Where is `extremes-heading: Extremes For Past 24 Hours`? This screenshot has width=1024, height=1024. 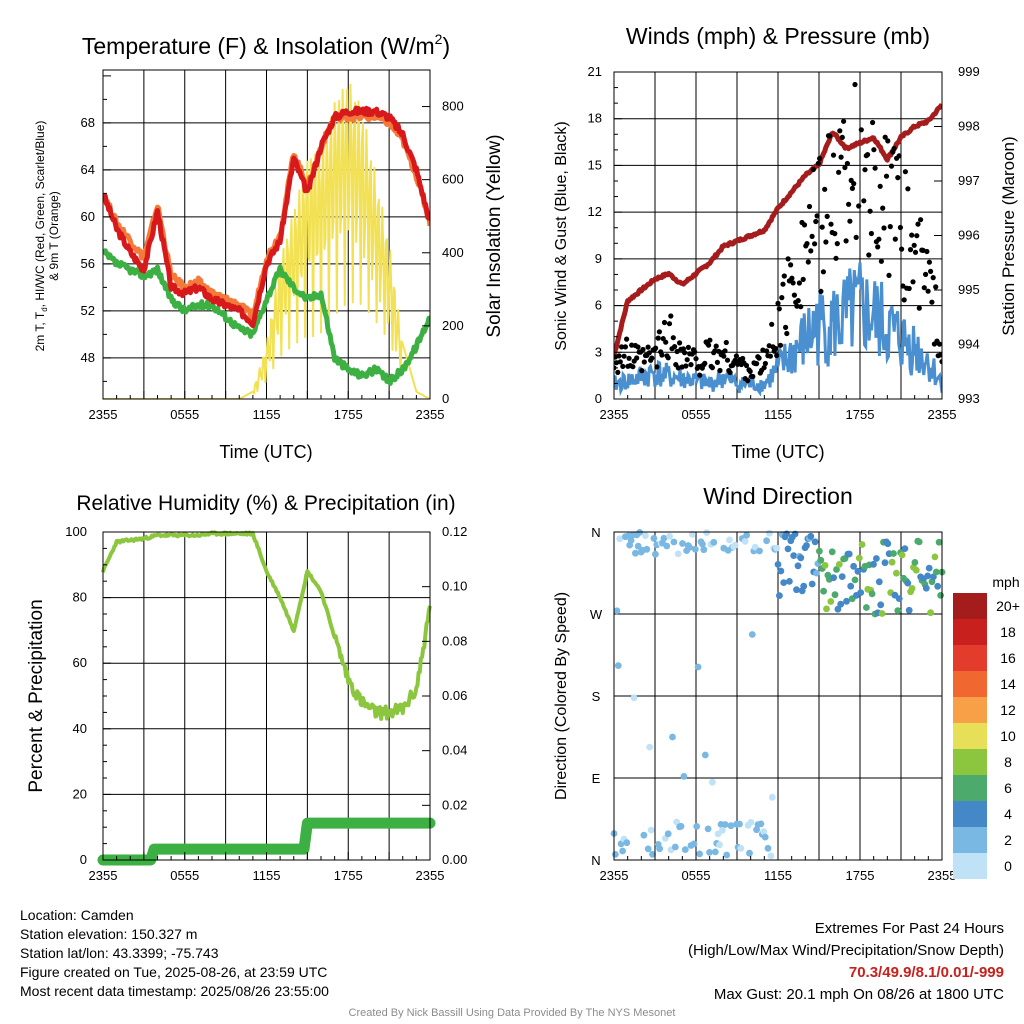 extremes-heading: Extremes For Past 24 Hours is located at coordinates (909, 928).